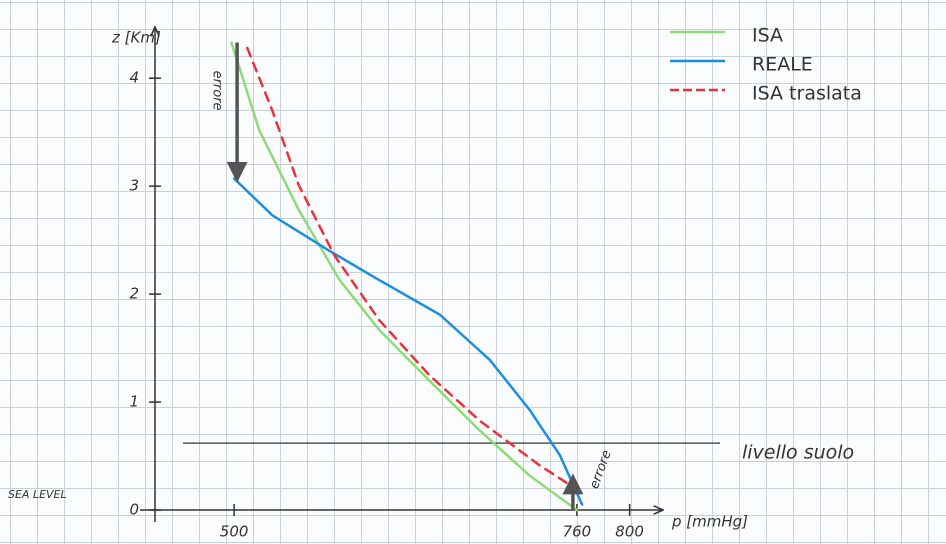 This screenshot has width=946, height=544. Describe the element at coordinates (134, 78) in the screenshot. I see `y-tick-label: 4` at that location.